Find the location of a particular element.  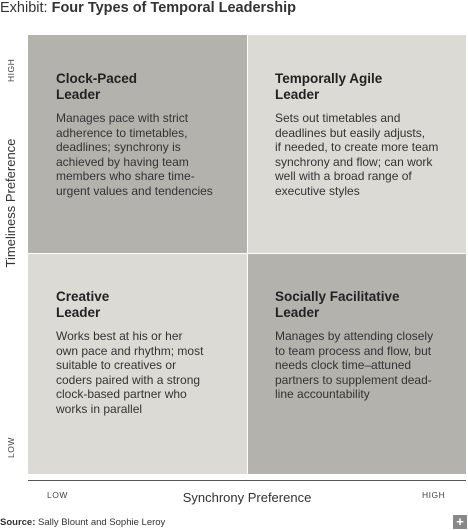

x-axis-low-label: LOW is located at coordinates (57, 495).